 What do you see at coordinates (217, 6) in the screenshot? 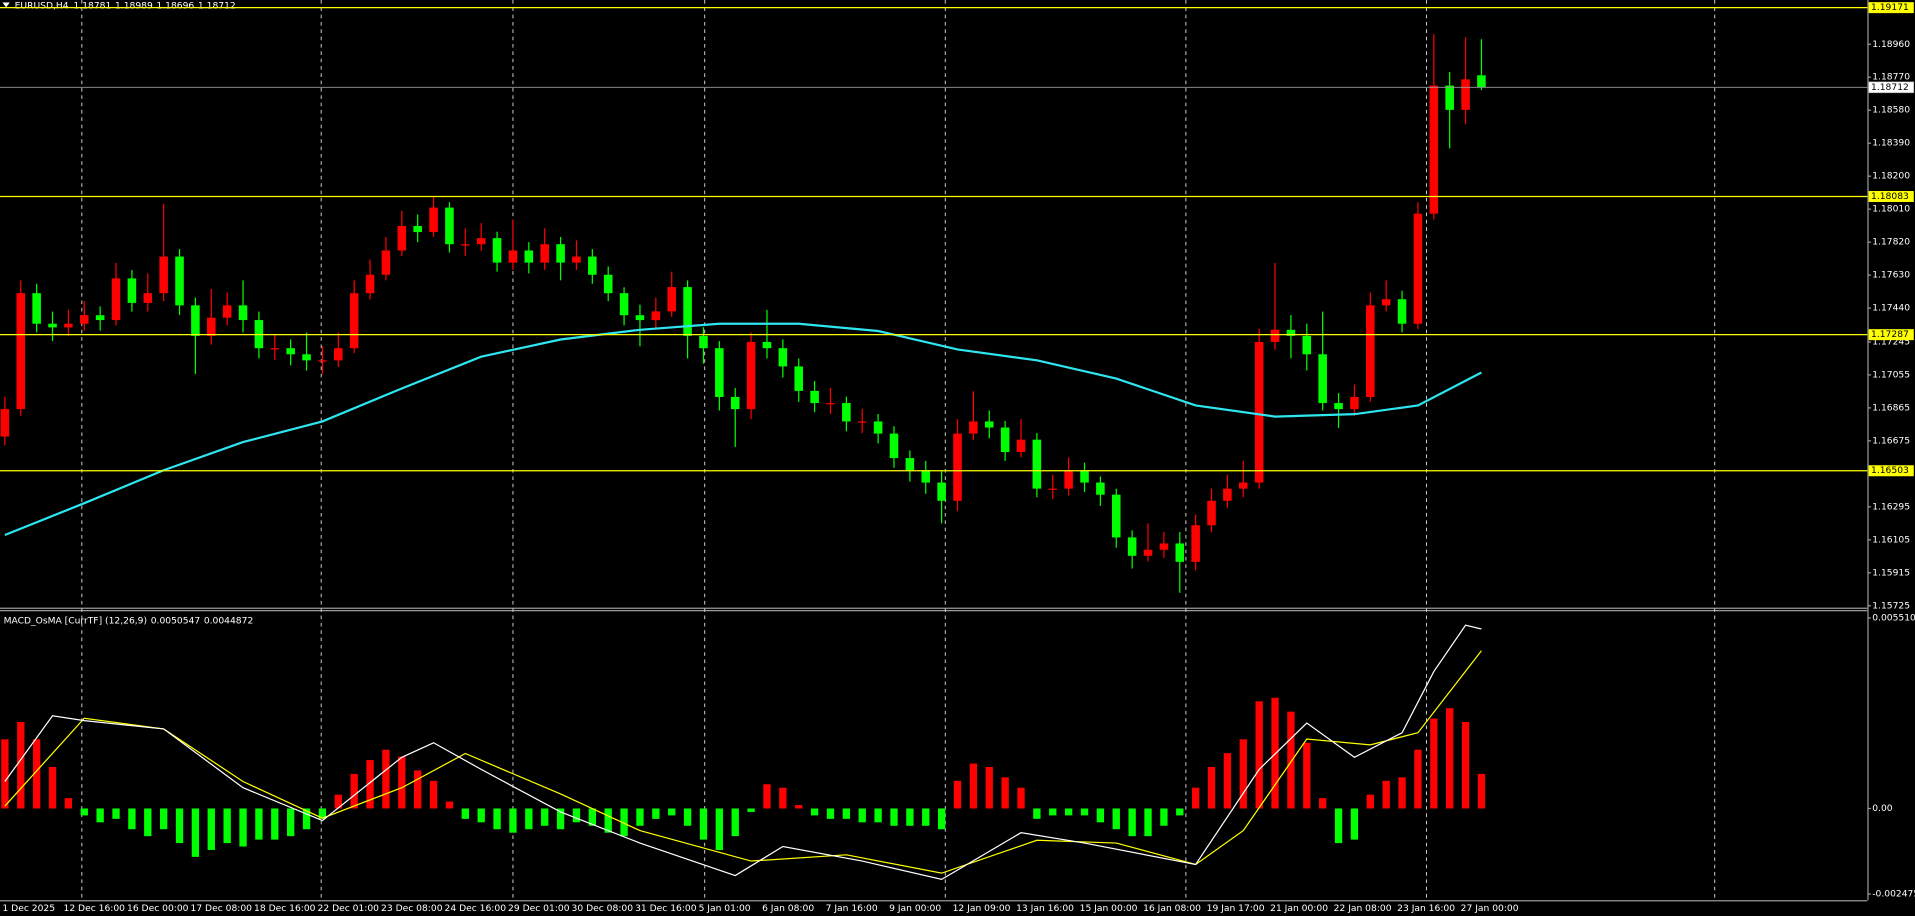
I see `quote-value: 1.18712` at bounding box center [217, 6].